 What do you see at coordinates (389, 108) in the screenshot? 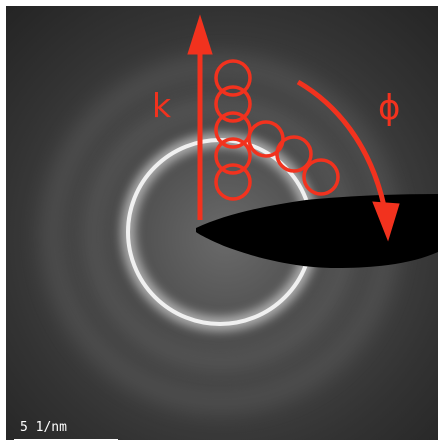
I see `phi-label: ϕ` at bounding box center [389, 108].